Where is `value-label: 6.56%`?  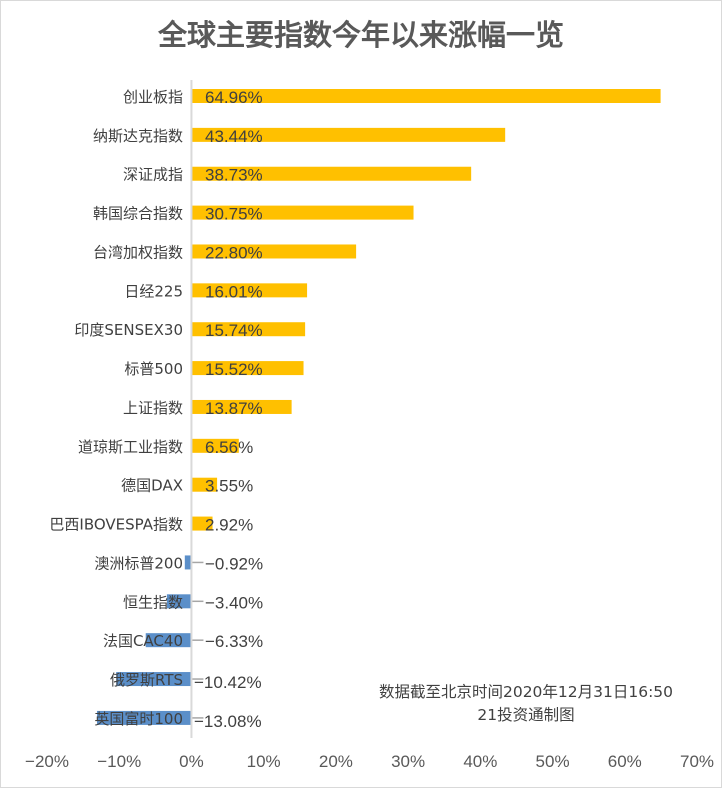
value-label: 6.56% is located at coordinates (229, 447).